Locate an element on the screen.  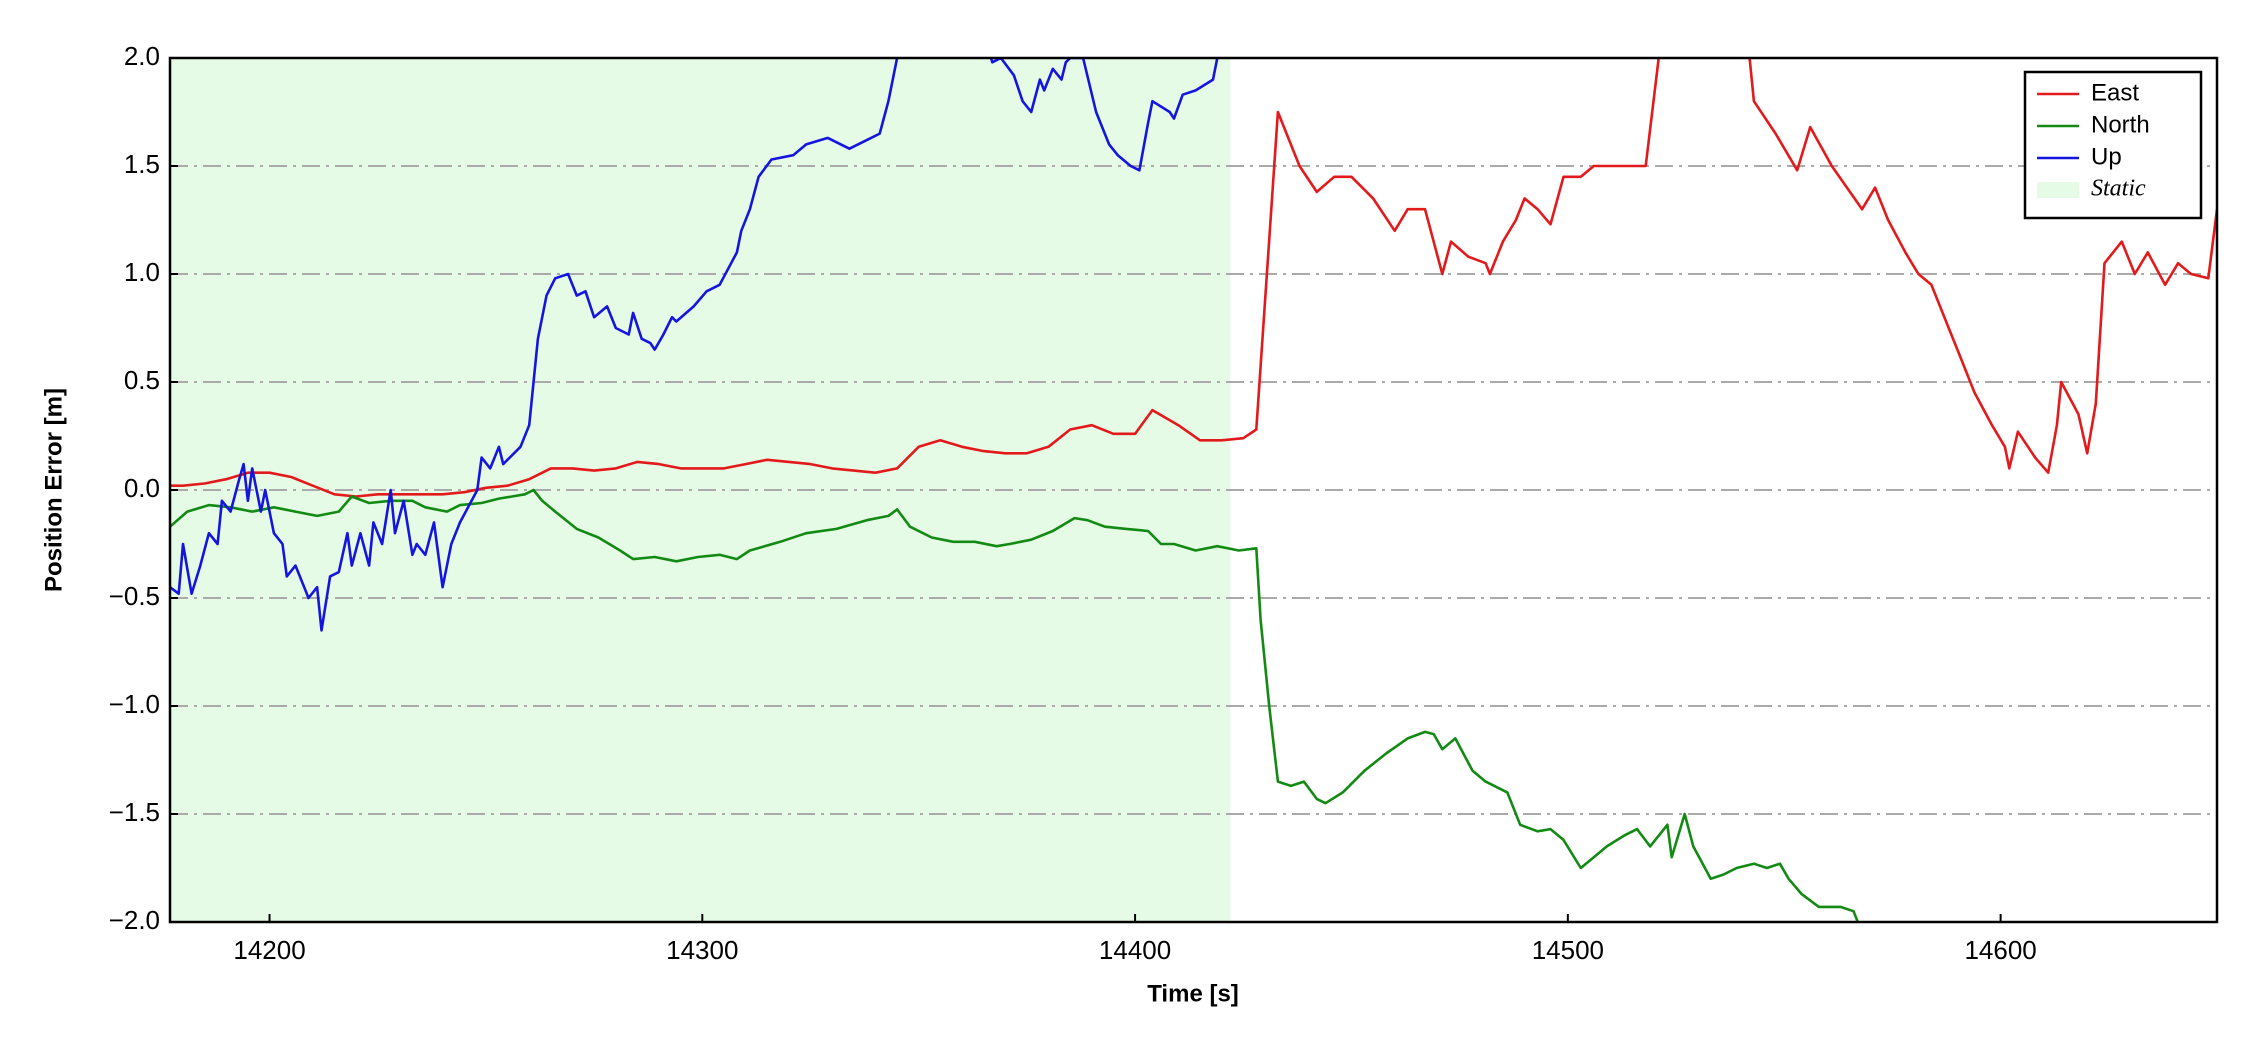
legend-label: East is located at coordinates (2115, 92).